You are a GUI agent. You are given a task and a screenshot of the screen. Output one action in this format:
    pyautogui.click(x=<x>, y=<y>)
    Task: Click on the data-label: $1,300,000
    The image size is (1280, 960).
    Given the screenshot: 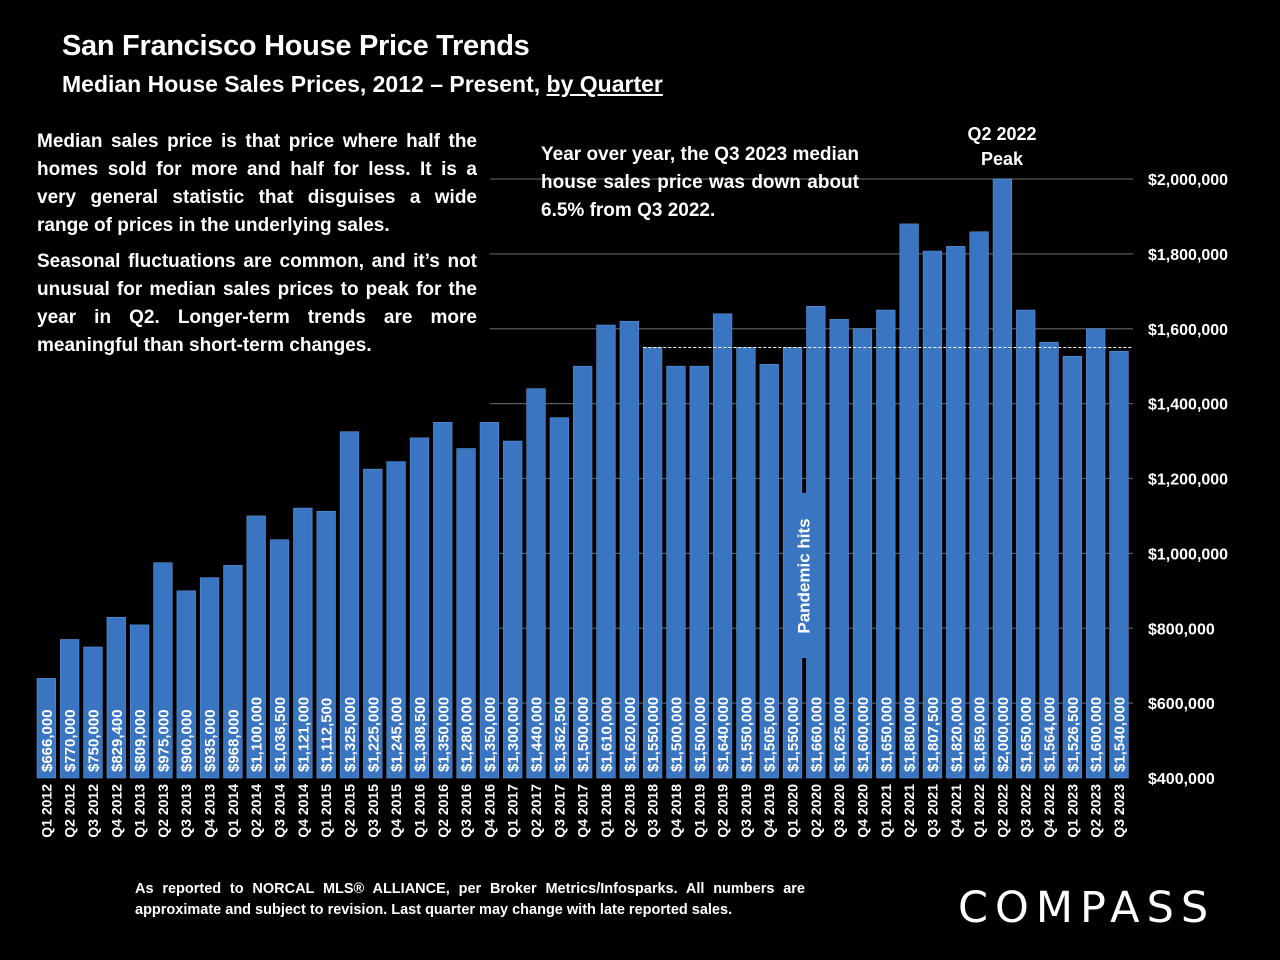 What is the action you would take?
    pyautogui.click(x=513, y=734)
    